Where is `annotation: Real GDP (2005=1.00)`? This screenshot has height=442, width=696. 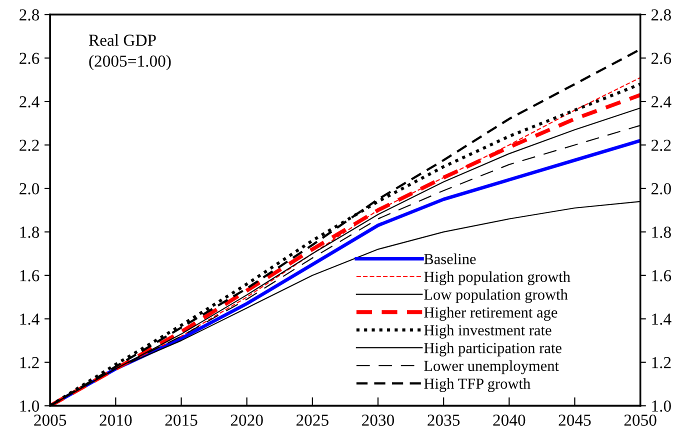
annotation: Real GDP (2005=1.00) is located at coordinates (129, 52).